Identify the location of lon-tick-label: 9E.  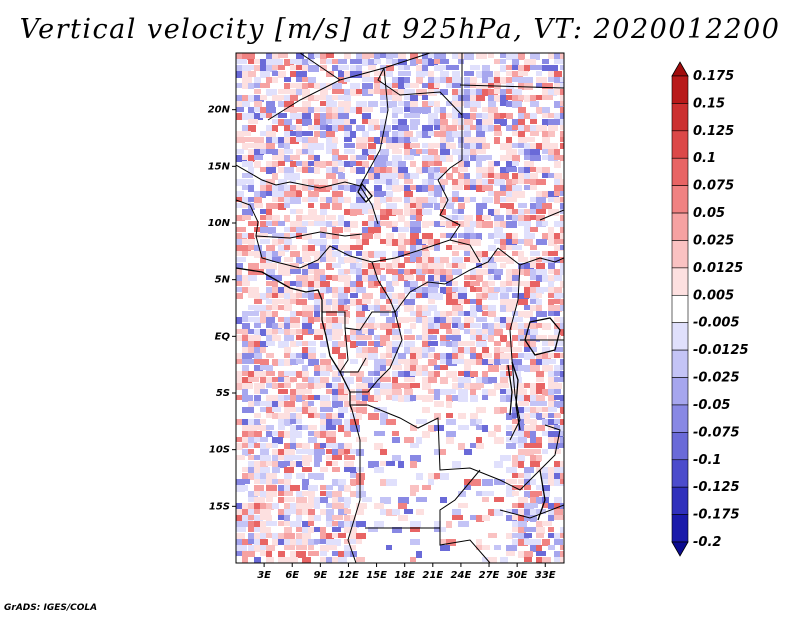
(320, 575).